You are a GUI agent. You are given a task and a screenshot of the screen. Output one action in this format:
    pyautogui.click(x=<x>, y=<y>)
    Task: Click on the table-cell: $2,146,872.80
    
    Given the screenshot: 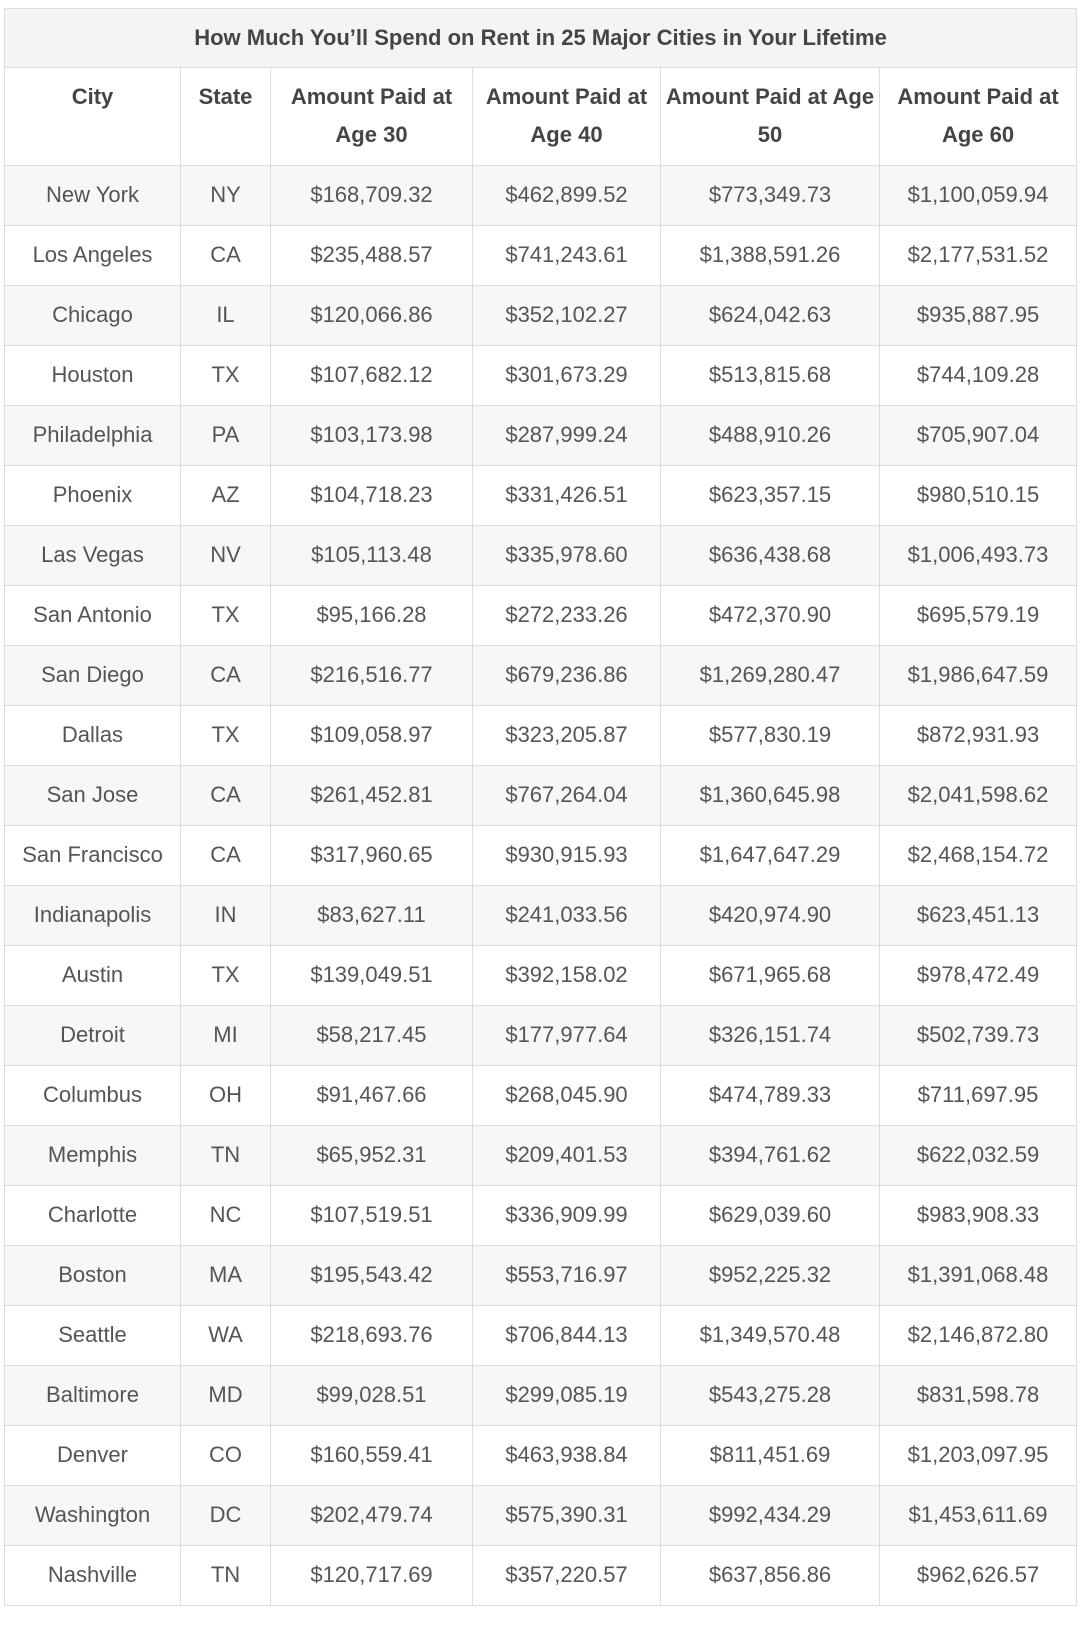 What is the action you would take?
    pyautogui.click(x=978, y=1335)
    